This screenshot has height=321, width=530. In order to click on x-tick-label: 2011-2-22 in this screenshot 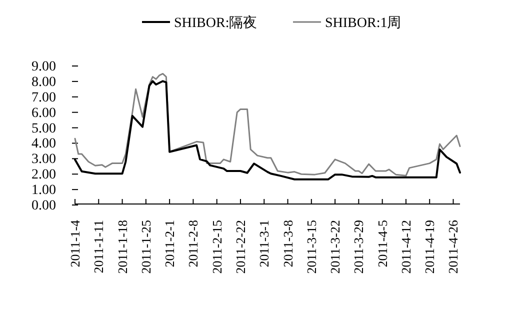, I will do `click(240, 247)`.